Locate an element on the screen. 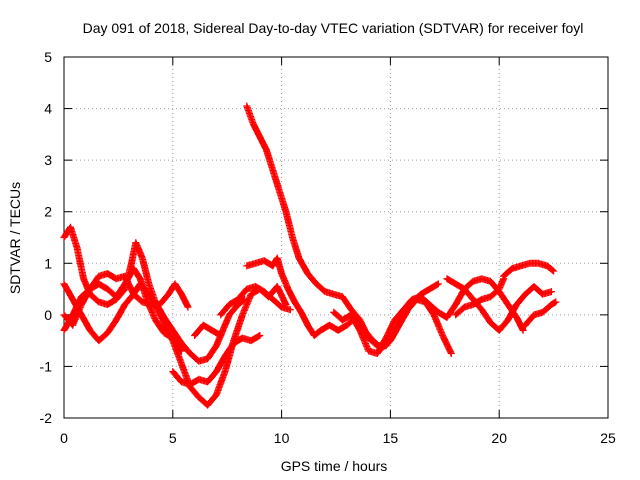  series-arc-m is located at coordinates (529, 269).